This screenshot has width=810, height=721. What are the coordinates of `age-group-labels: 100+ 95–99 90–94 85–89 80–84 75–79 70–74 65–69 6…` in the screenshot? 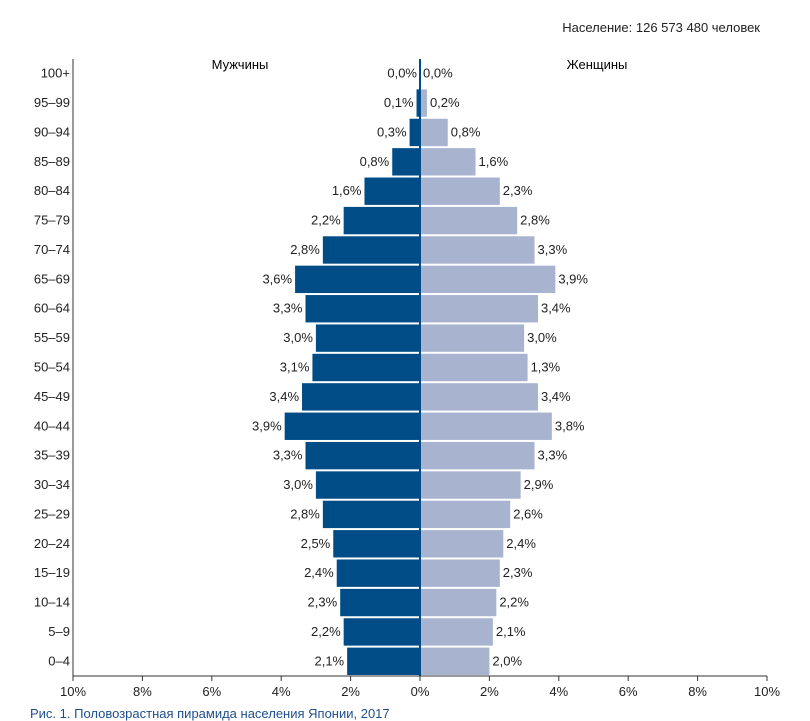 It's located at (52, 367).